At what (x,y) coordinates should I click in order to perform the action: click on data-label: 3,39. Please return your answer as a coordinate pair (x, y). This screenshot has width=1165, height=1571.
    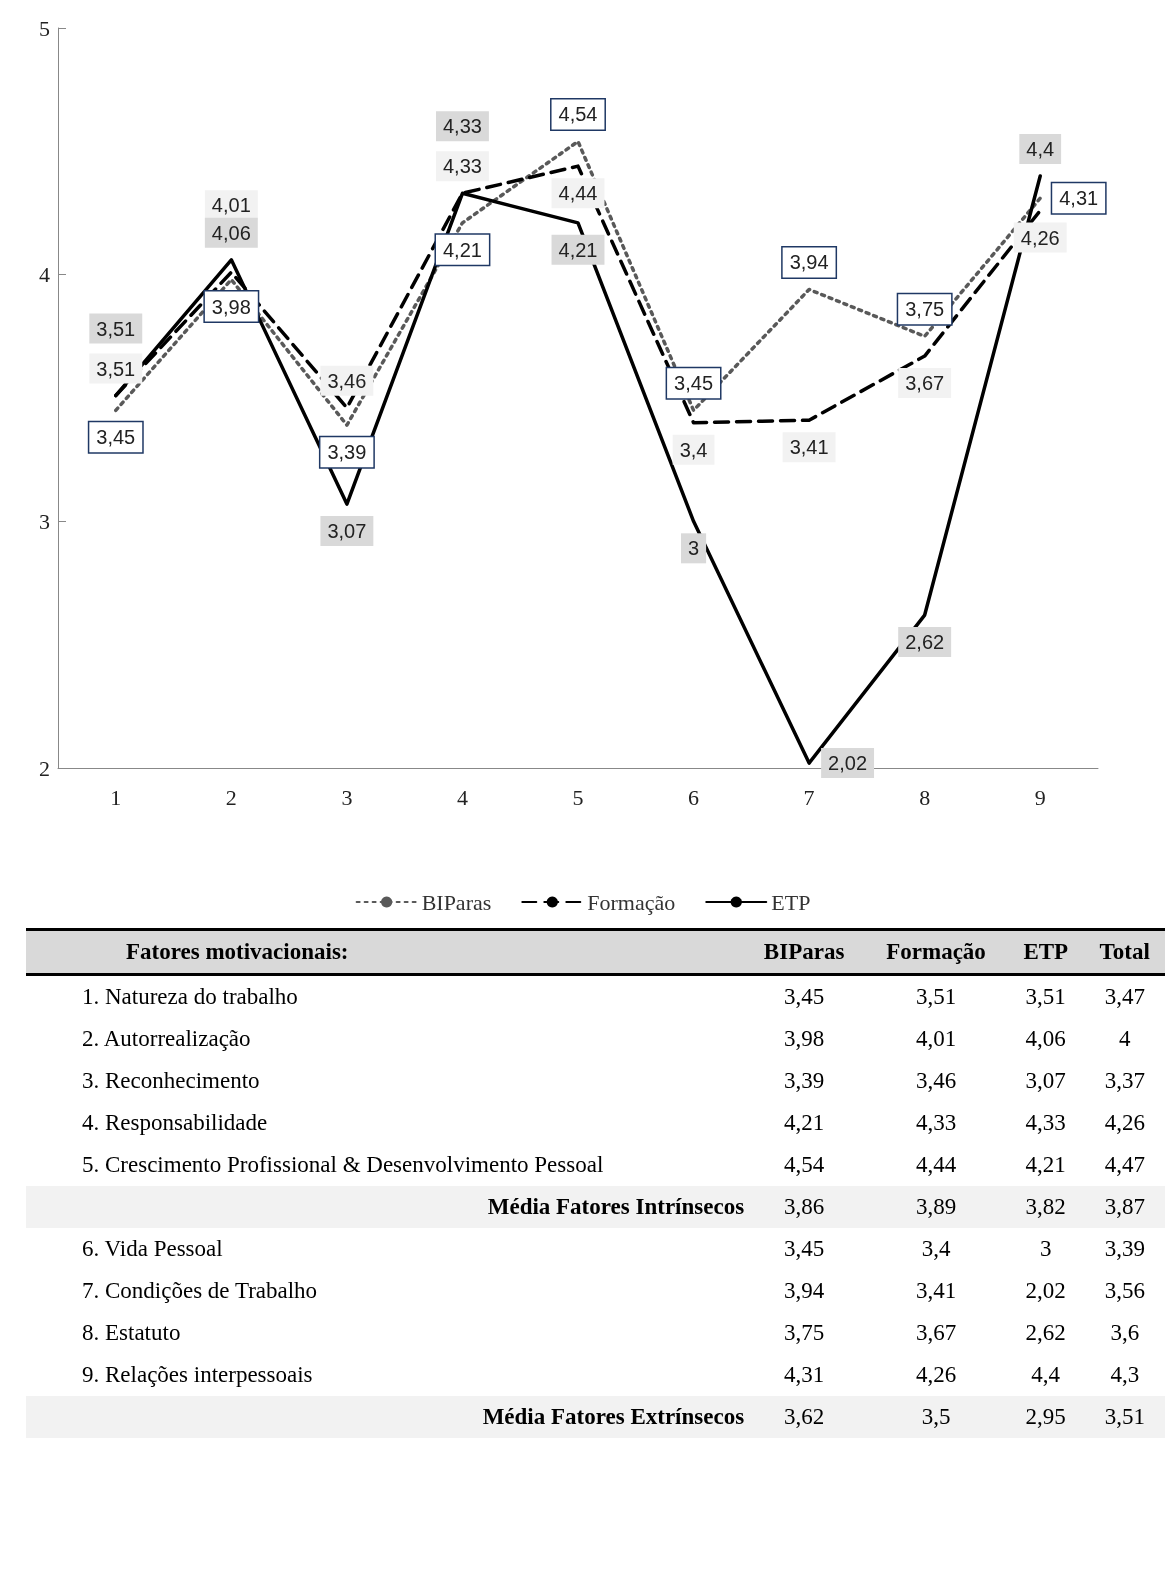
    Looking at the image, I should click on (347, 452).